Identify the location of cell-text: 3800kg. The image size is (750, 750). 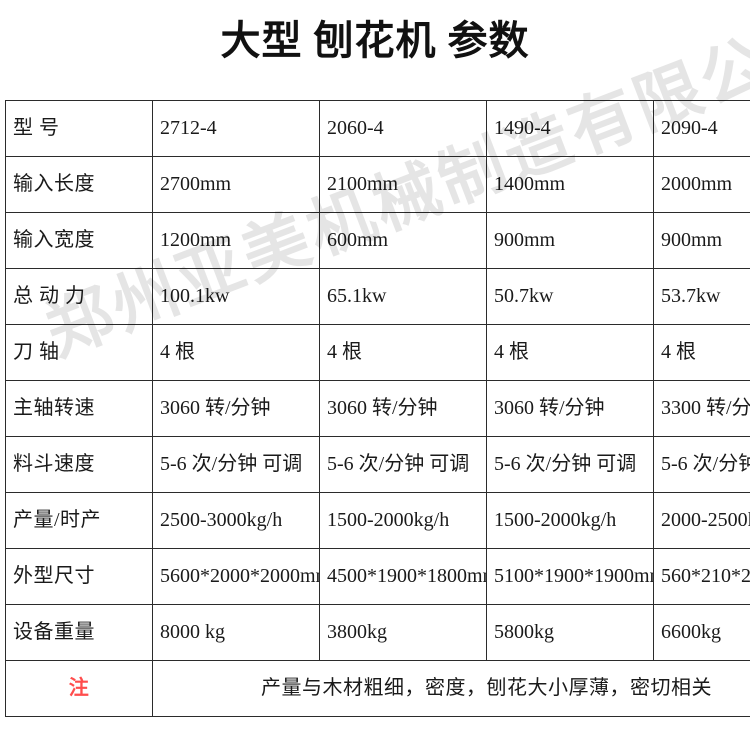
(357, 632).